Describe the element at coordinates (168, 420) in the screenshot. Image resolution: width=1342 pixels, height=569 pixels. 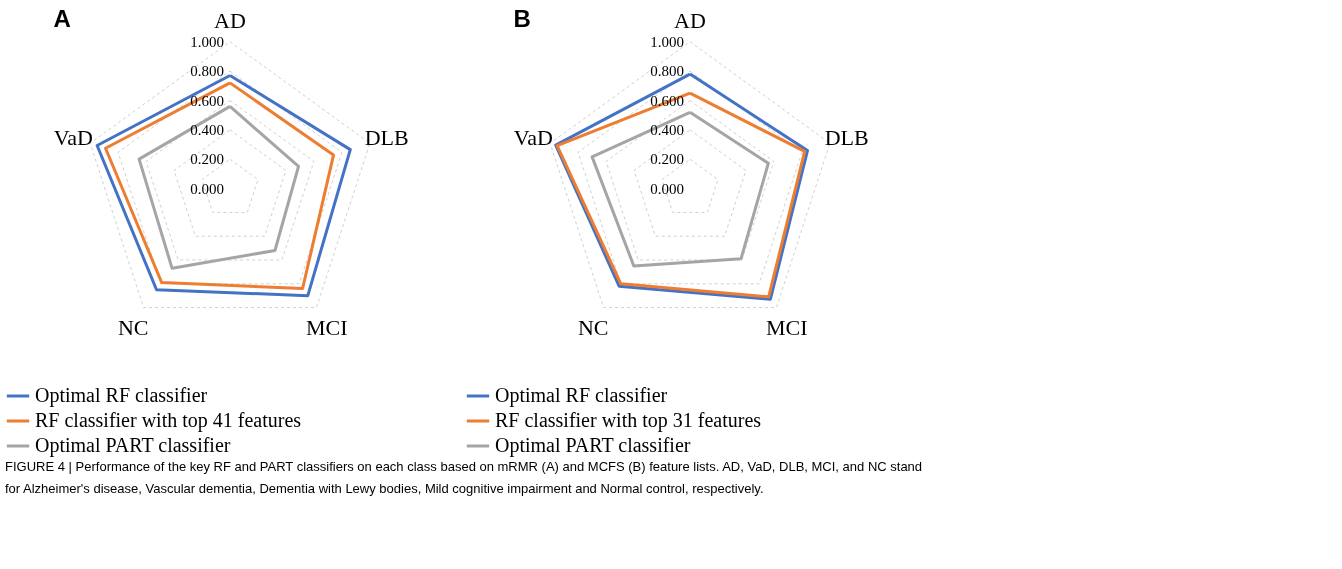
I see `legend-label: RF classifier with top 41 features` at that location.